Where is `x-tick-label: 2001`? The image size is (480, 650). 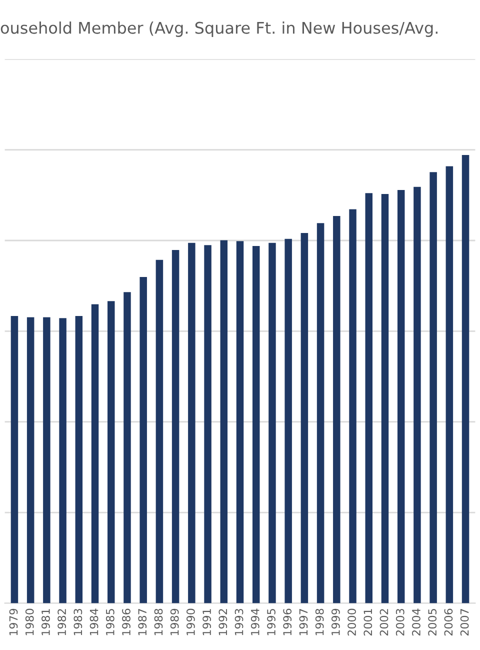 x-tick-label: 2001 is located at coordinates (368, 622).